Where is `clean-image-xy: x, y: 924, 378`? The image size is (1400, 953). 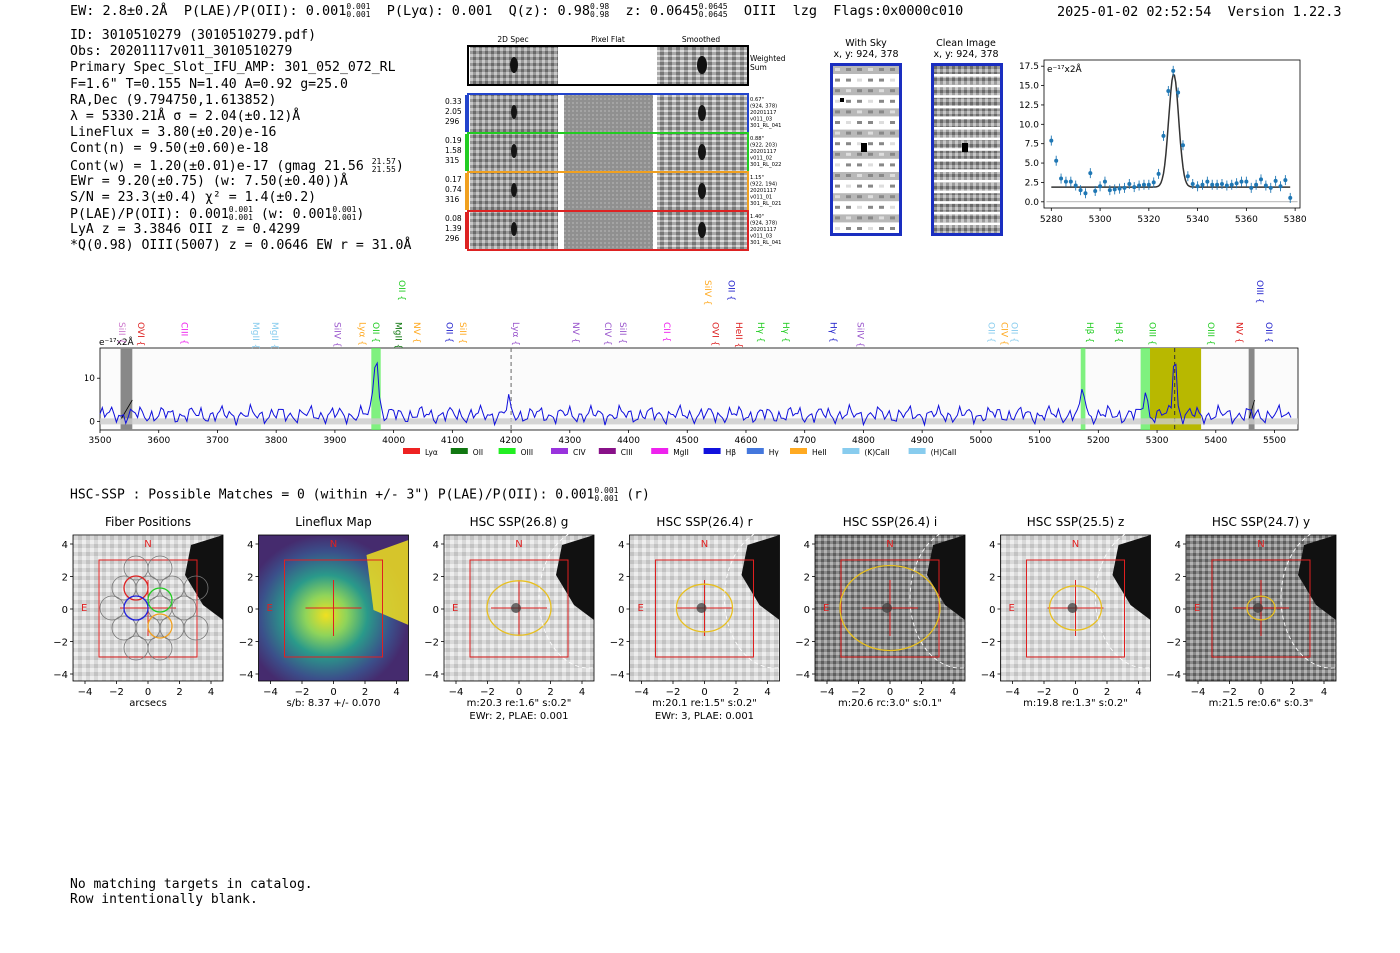
clean-image-xy: x, y: 924, 378 is located at coordinates (966, 54).